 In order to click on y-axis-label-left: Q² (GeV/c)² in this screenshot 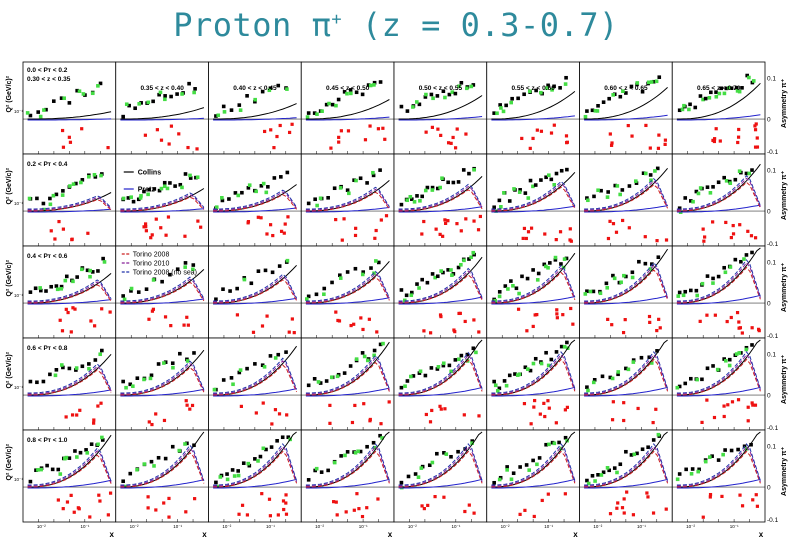, I will do `click(9, 461)`.